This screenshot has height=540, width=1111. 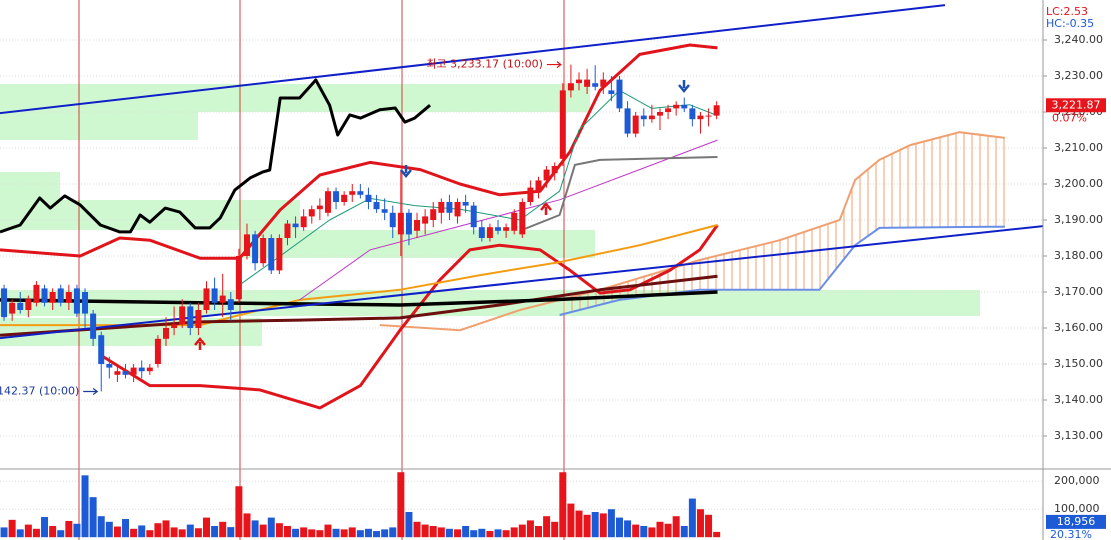 I want to click on y-tick-label: 3,240.00, so click(x=1078, y=39).